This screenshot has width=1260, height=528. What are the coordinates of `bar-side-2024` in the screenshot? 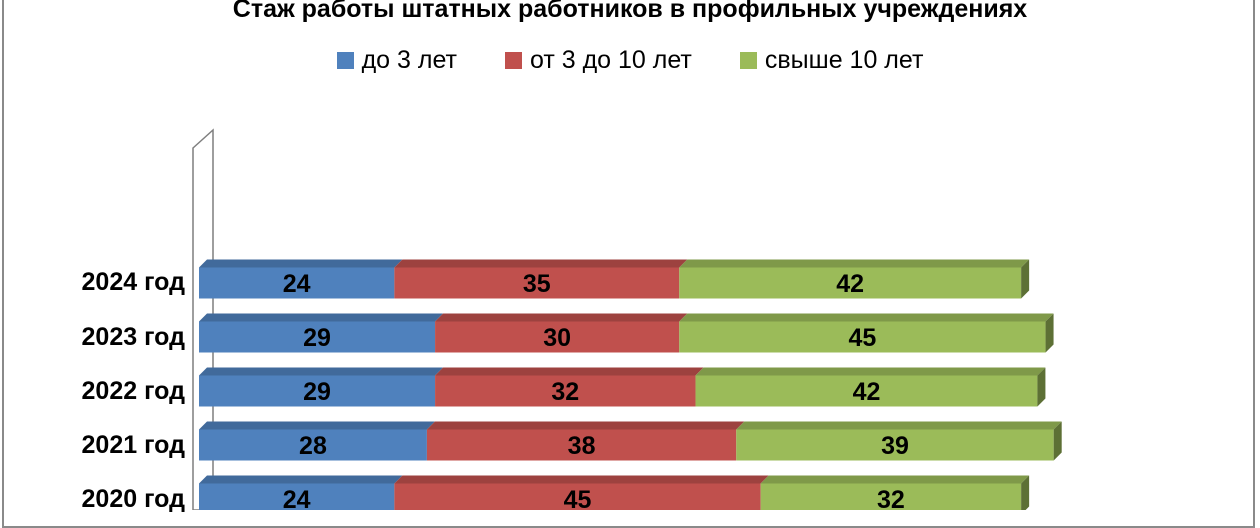 It's located at (1025, 279).